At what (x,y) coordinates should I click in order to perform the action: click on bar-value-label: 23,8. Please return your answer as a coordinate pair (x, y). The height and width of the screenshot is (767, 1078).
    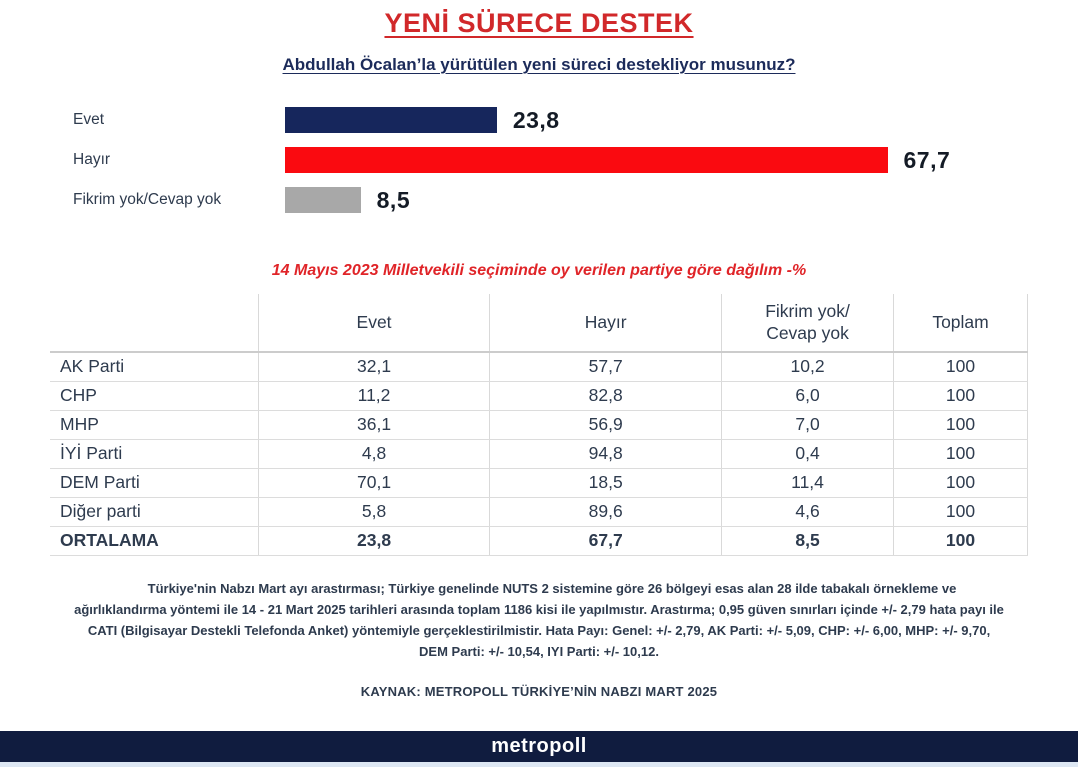
    Looking at the image, I should click on (536, 119).